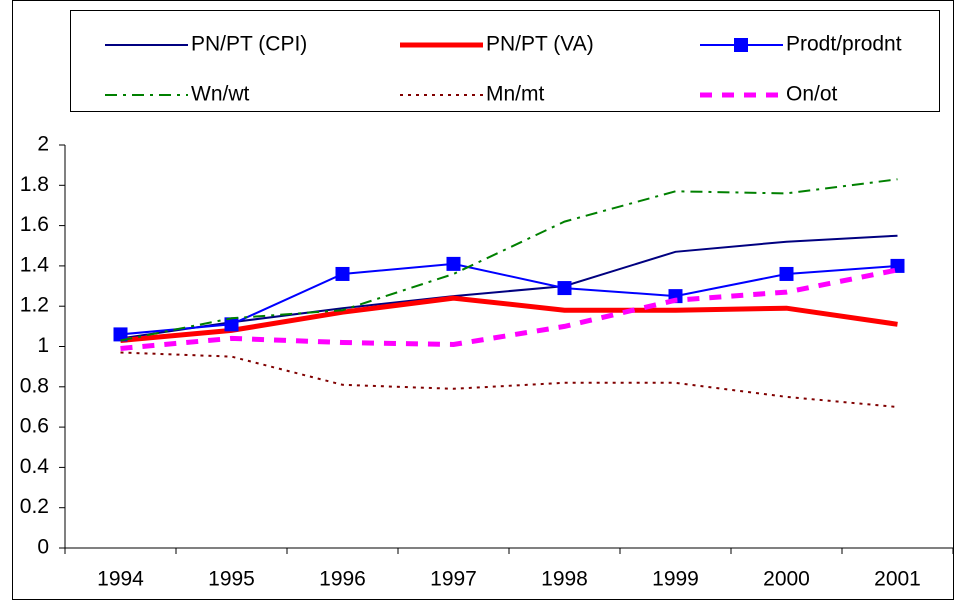  Describe the element at coordinates (540, 44) in the screenshot. I see `legend-label: PN/PT (VA)` at that location.